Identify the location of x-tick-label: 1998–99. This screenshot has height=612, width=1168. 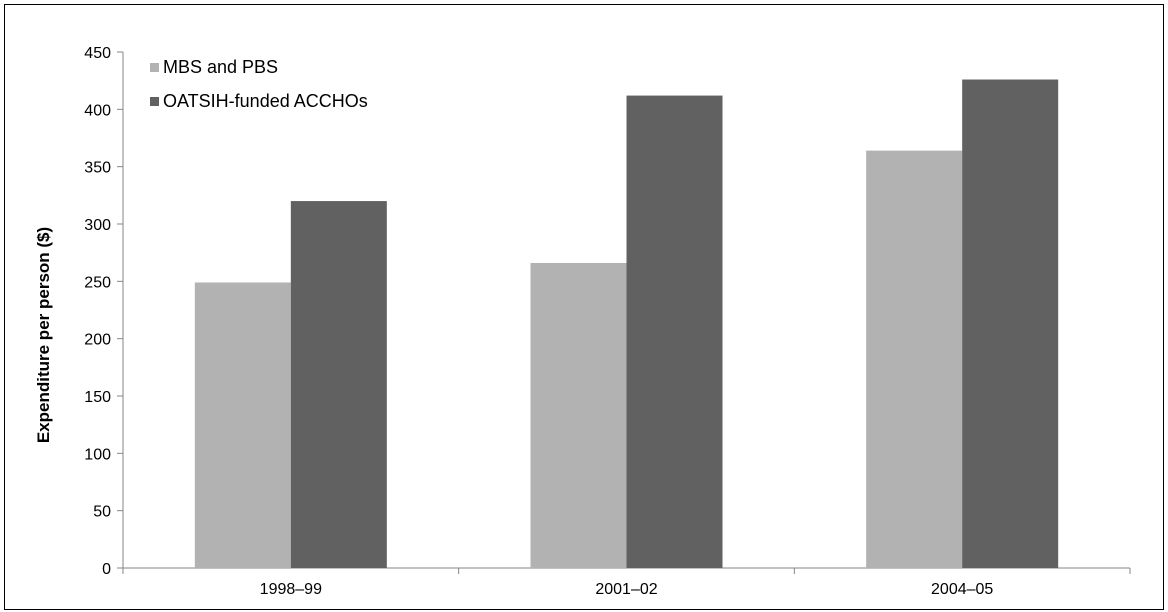
(291, 589).